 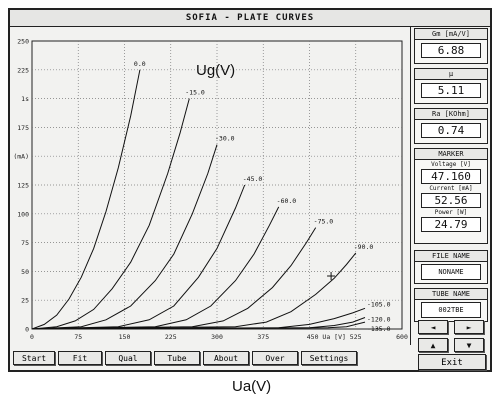 What do you see at coordinates (25, 301) in the screenshot?
I see `y-tick-label: 25` at bounding box center [25, 301].